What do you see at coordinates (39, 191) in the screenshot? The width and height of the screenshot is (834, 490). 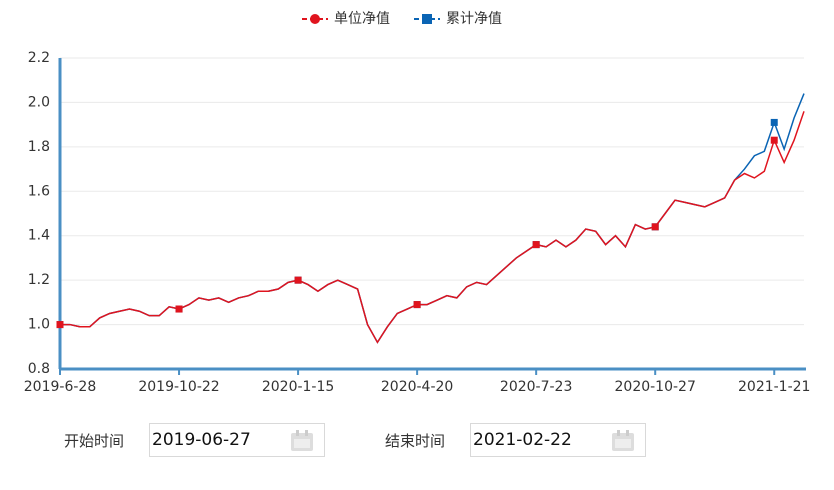 I see `y-tick-label: 1.6` at bounding box center [39, 191].